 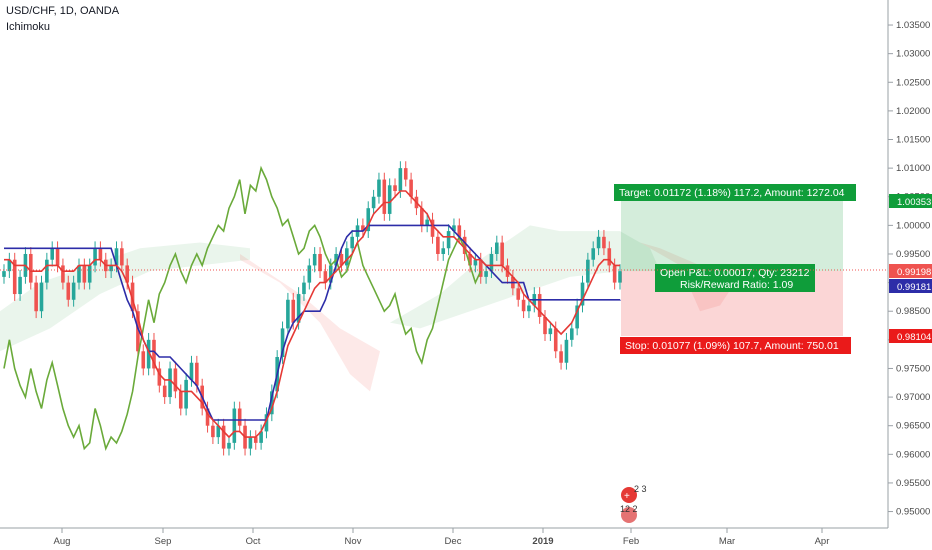 I want to click on time-axis: Aug Sep Oct Nov Dec 2019 Feb Mar Apr, so click(x=442, y=537).